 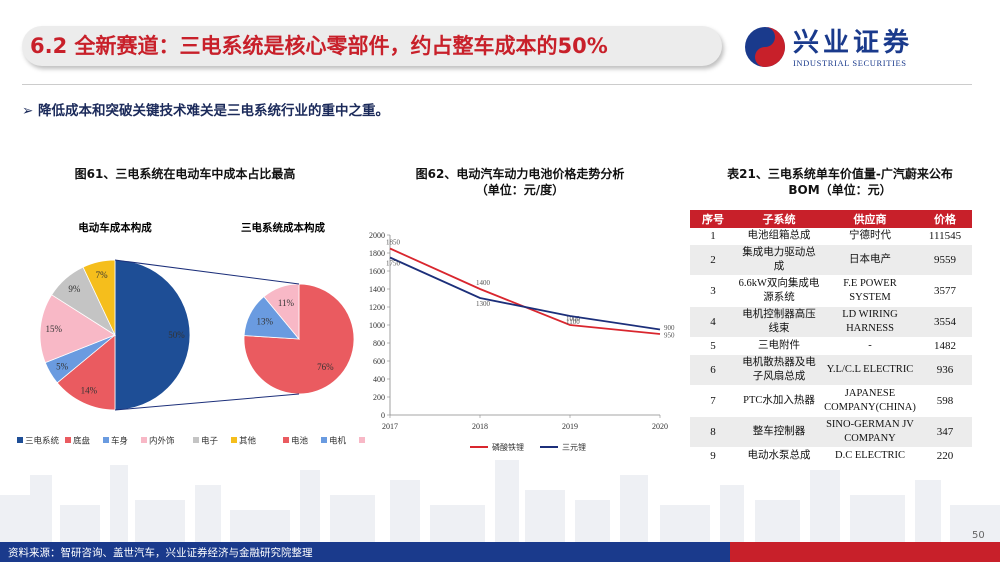 I want to click on legend-label: 电机, so click(x=338, y=441).